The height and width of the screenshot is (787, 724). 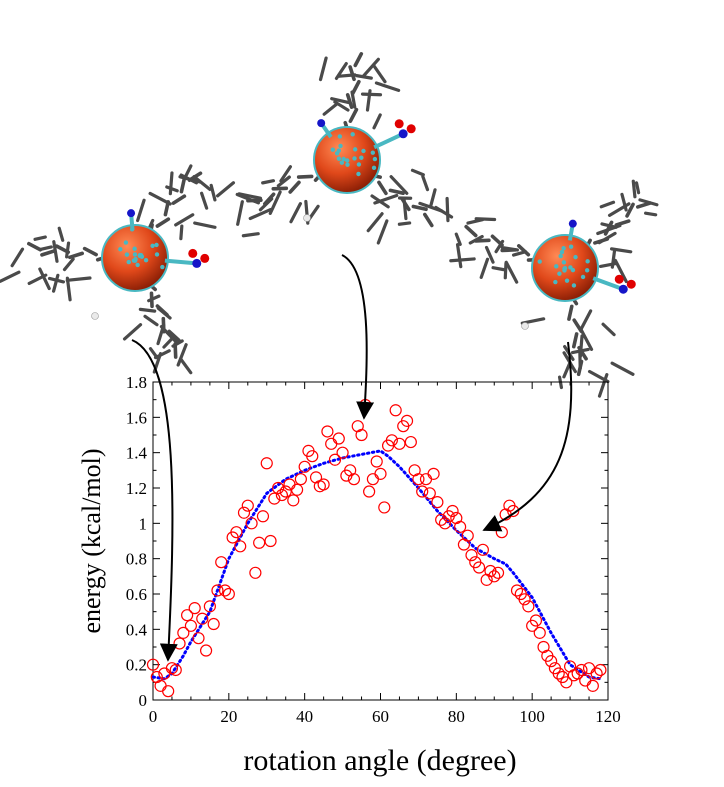 What do you see at coordinates (136, 559) in the screenshot?
I see `y-tick-label: 0.8` at bounding box center [136, 559].